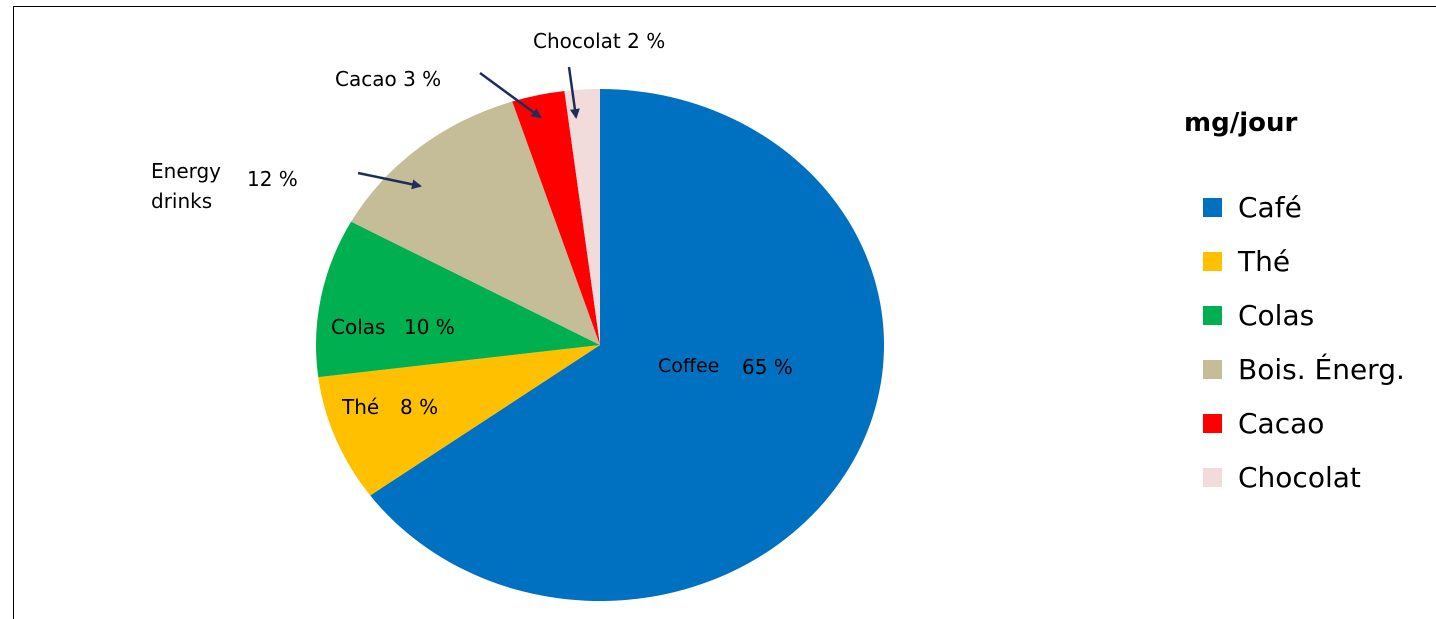  I want to click on legend-swatch-cacao, so click(1212, 423).